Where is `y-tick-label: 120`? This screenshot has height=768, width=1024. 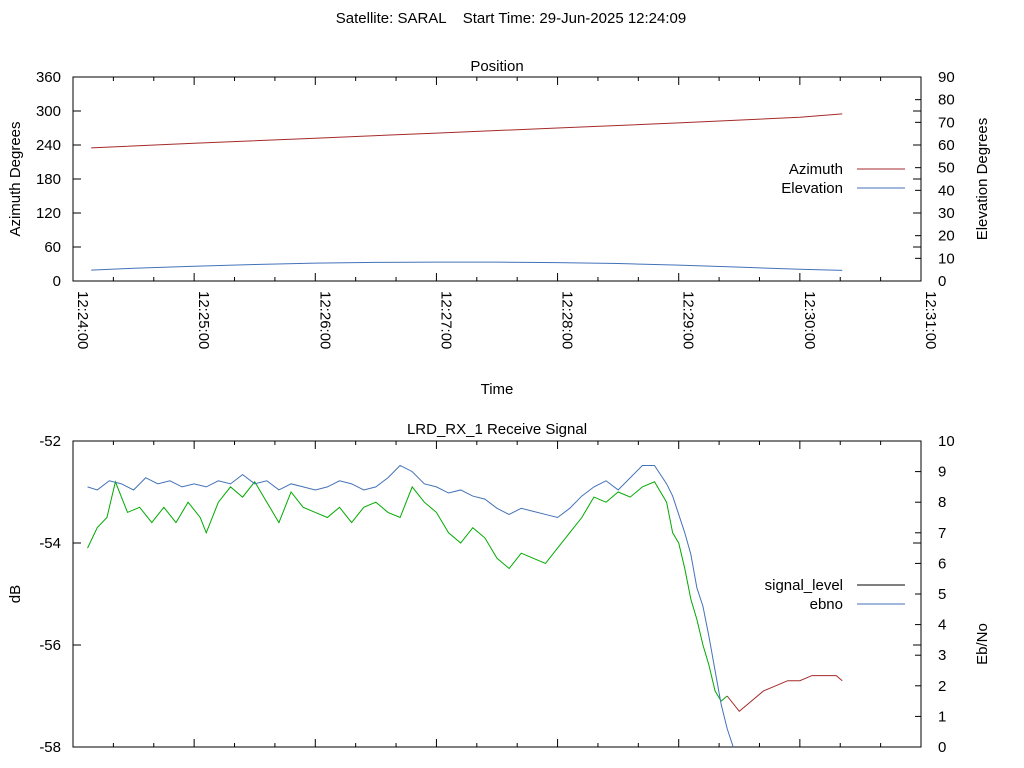 y-tick-label: 120 is located at coordinates (48, 213).